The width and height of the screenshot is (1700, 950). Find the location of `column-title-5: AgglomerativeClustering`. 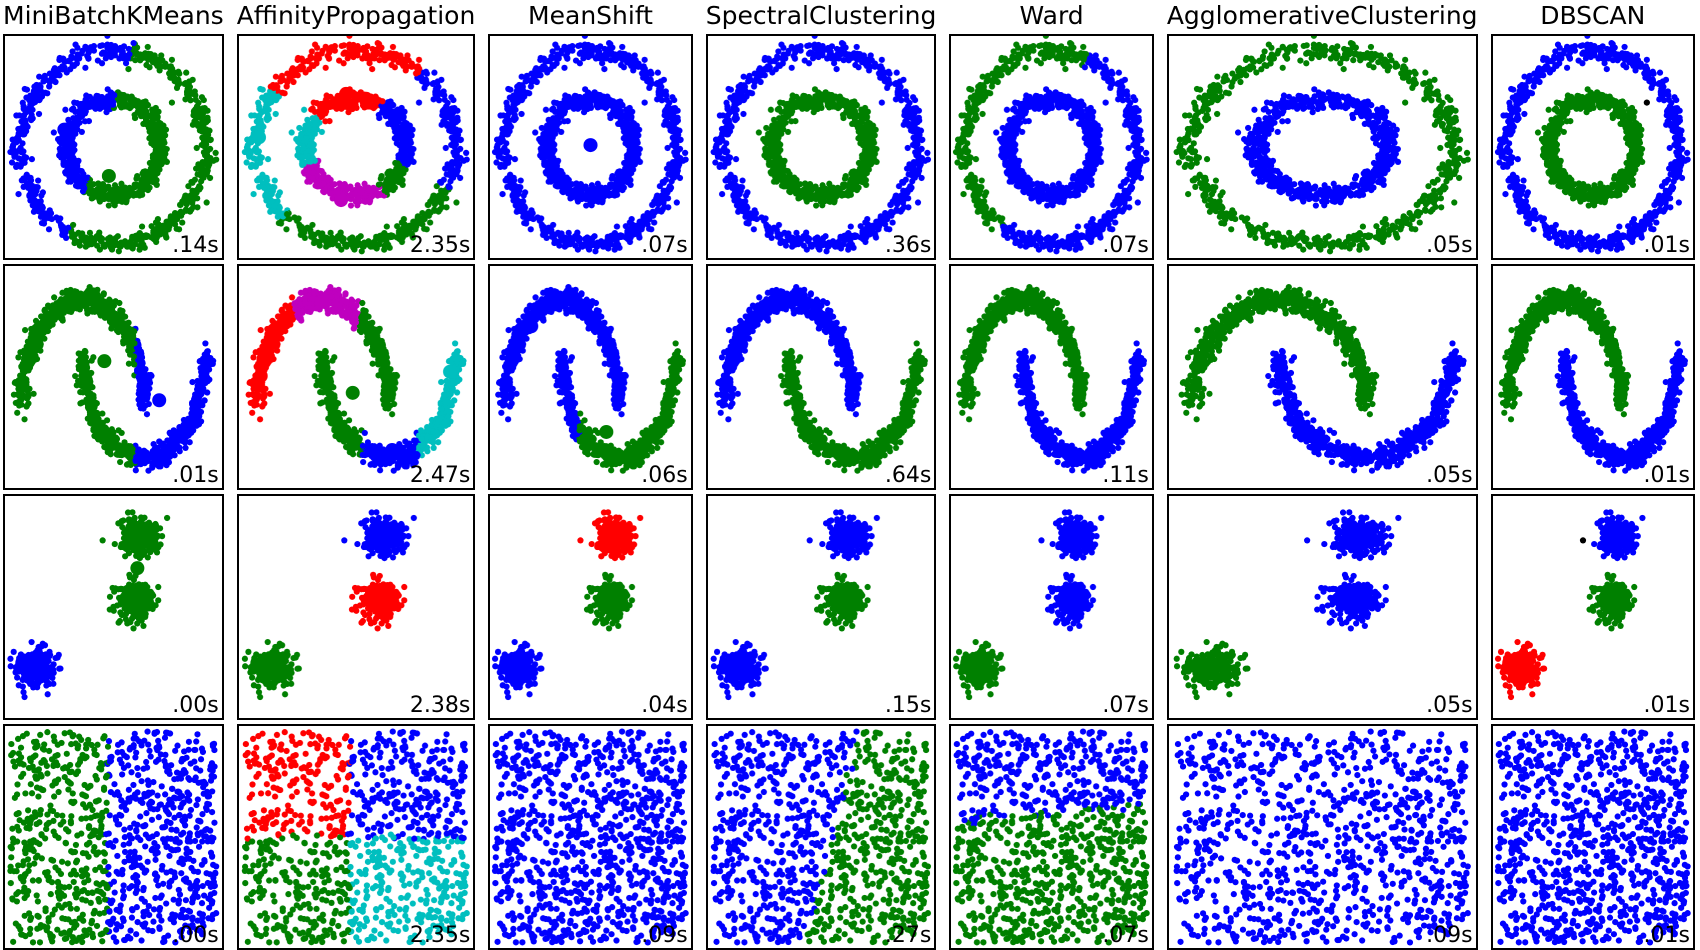

column-title-5: AgglomerativeClustering is located at coordinates (1322, 15).